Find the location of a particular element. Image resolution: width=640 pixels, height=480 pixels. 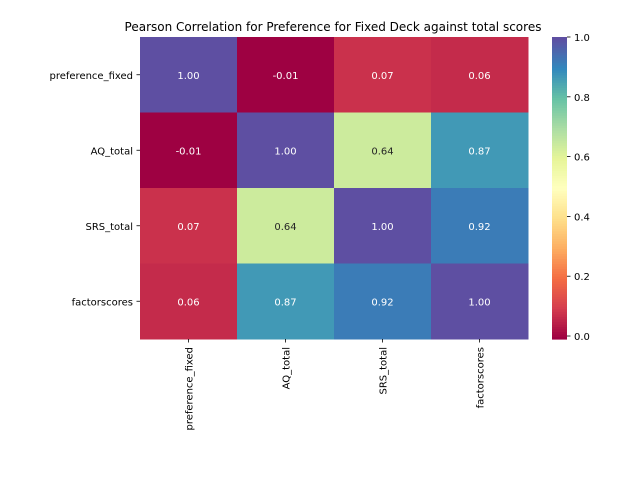

cell-annotation-2-0: 0.07 is located at coordinates (188, 227).